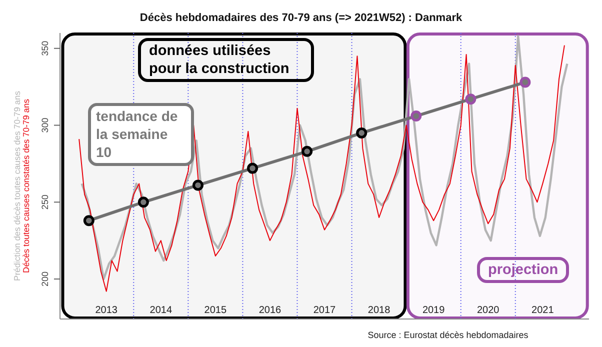  What do you see at coordinates (17, 186) in the screenshot?
I see `text: Prédiction des décès toutes causes des 70-79 ans` at bounding box center [17, 186].